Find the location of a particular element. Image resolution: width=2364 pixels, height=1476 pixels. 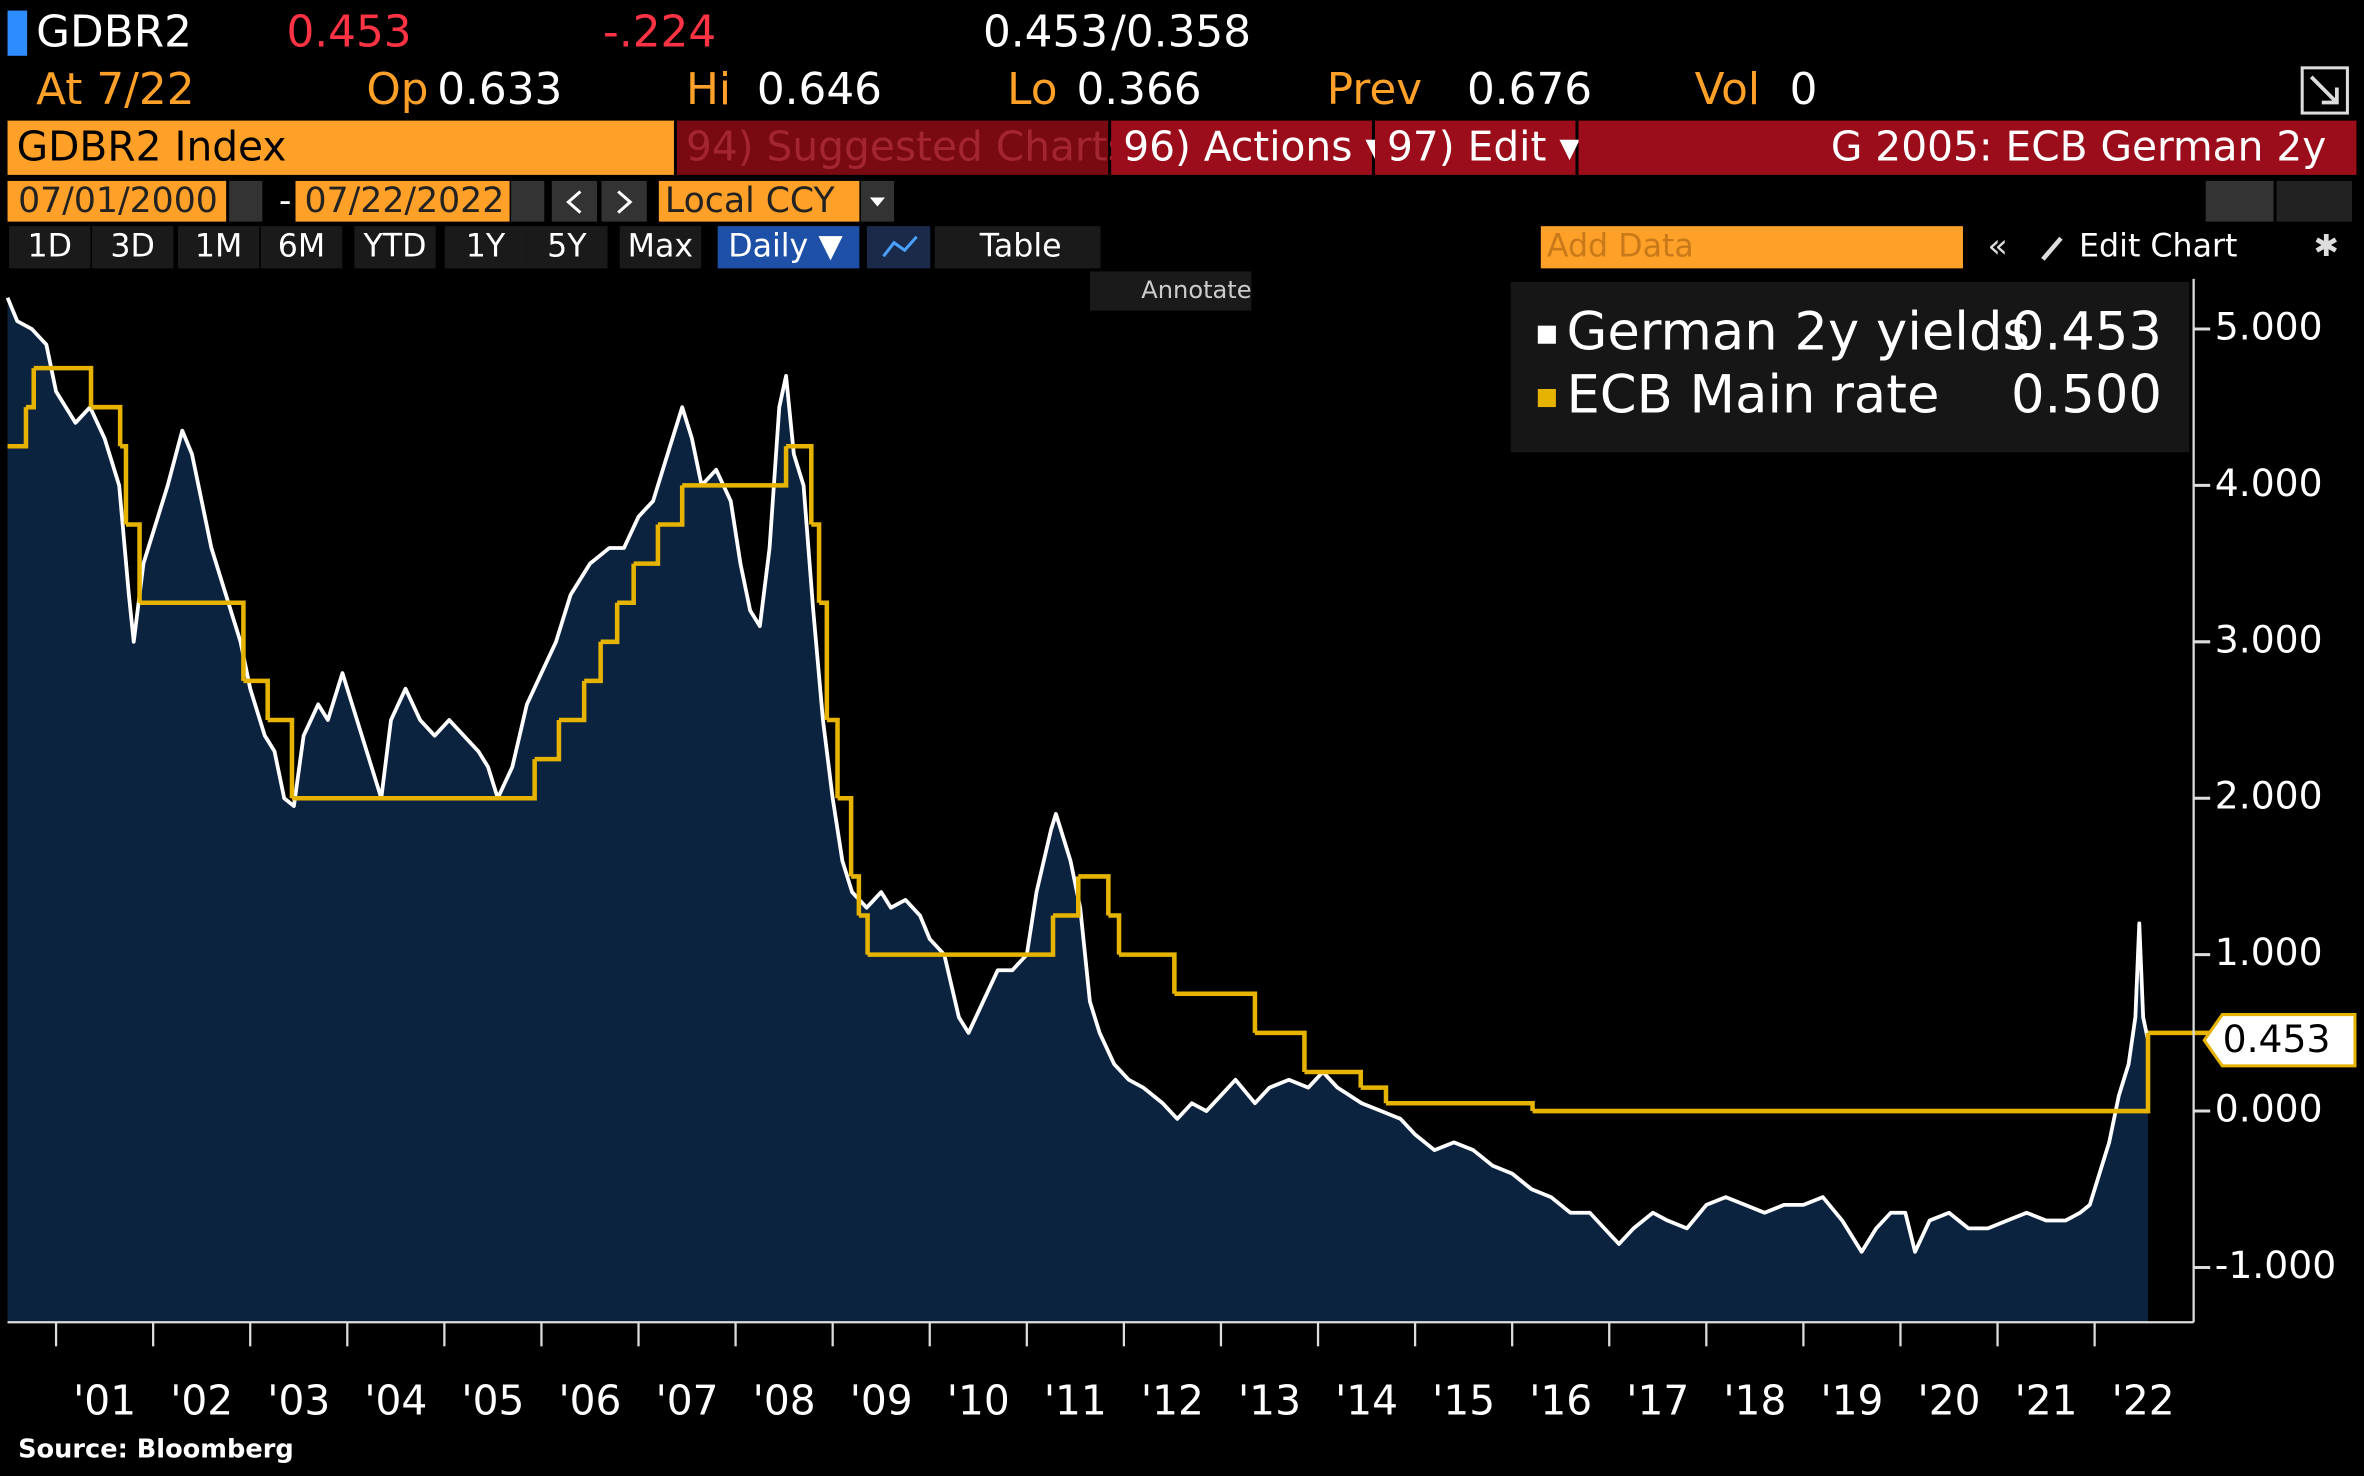

open-value: 0.633 is located at coordinates (499, 89).